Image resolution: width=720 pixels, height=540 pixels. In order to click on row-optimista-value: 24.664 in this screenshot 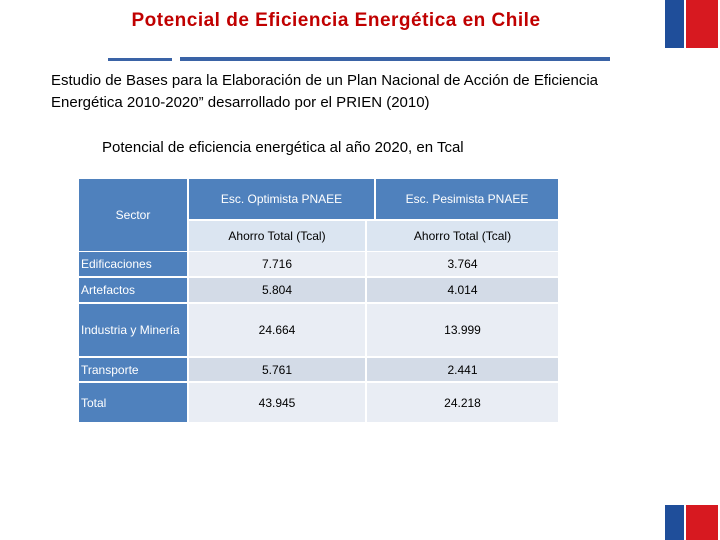, I will do `click(277, 330)`.